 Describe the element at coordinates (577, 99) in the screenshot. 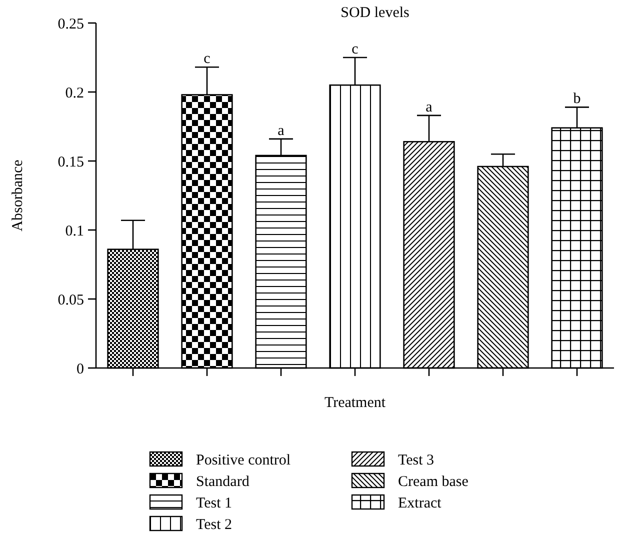

I see `data-label: b` at that location.